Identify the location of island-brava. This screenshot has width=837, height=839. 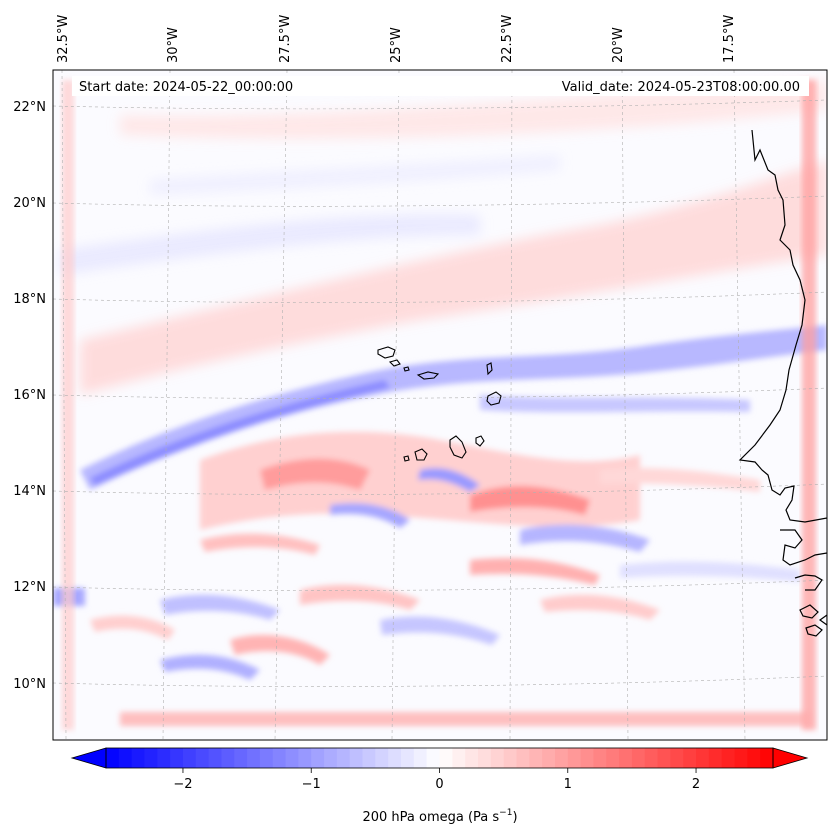
(406, 458).